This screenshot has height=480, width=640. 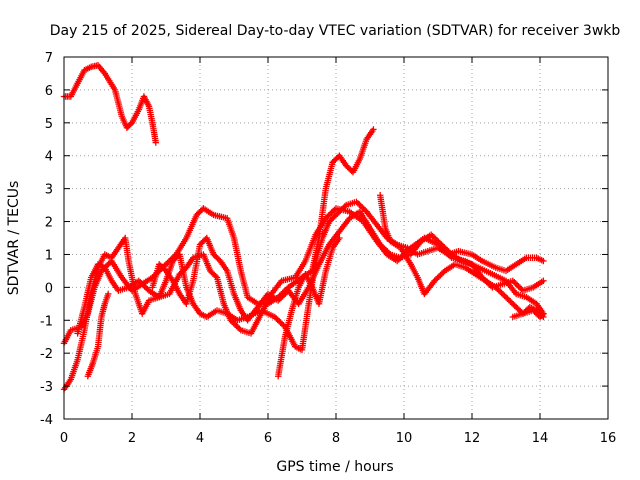 I want to click on x-tick-label: 0, so click(x=64, y=438).